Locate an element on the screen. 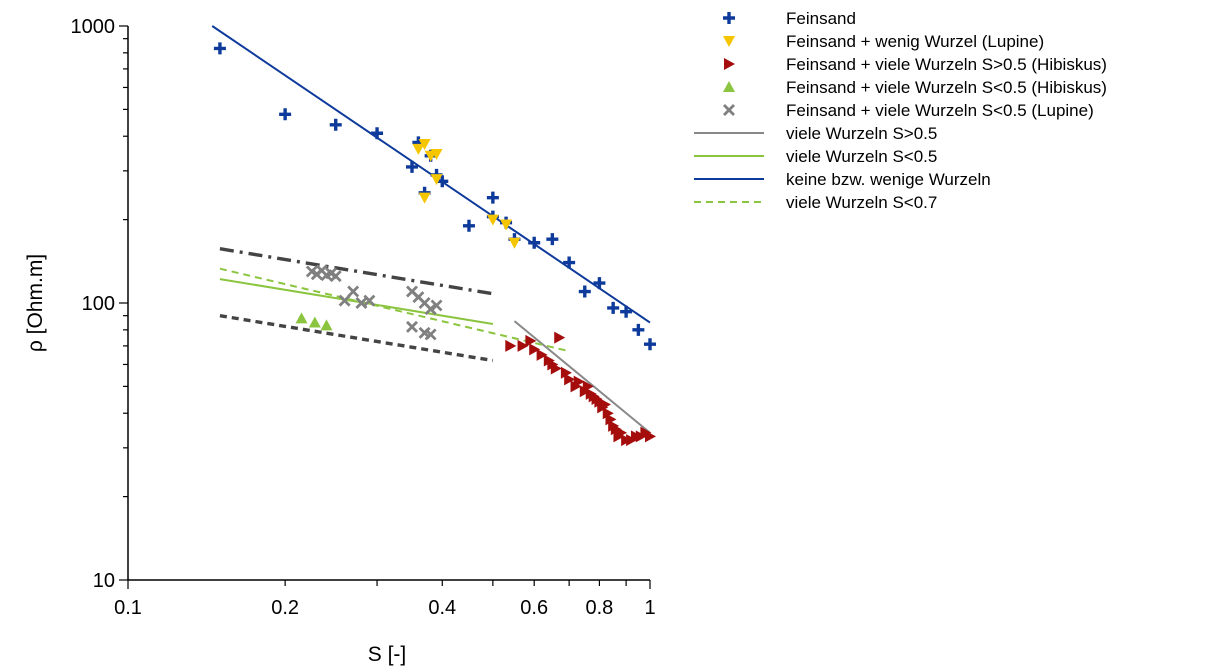 The height and width of the screenshot is (668, 1216). y-axis-label: ρ [Ohm.m] is located at coordinates (35, 303).